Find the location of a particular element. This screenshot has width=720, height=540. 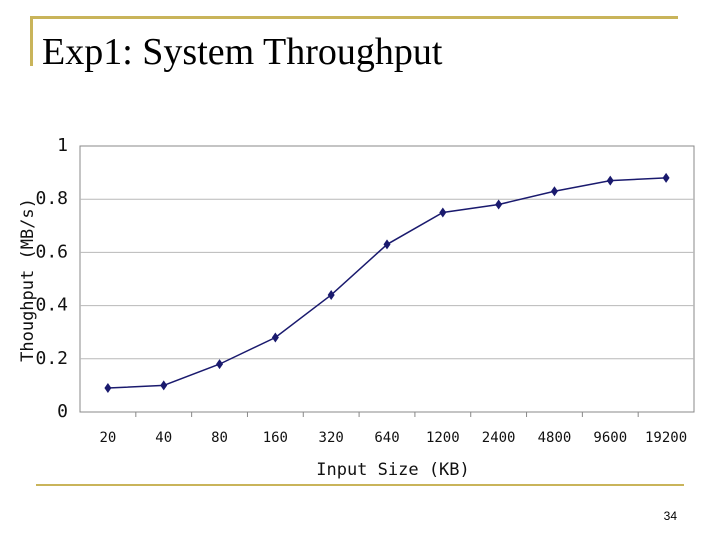

x-tick-label: 19200 is located at coordinates (666, 438).